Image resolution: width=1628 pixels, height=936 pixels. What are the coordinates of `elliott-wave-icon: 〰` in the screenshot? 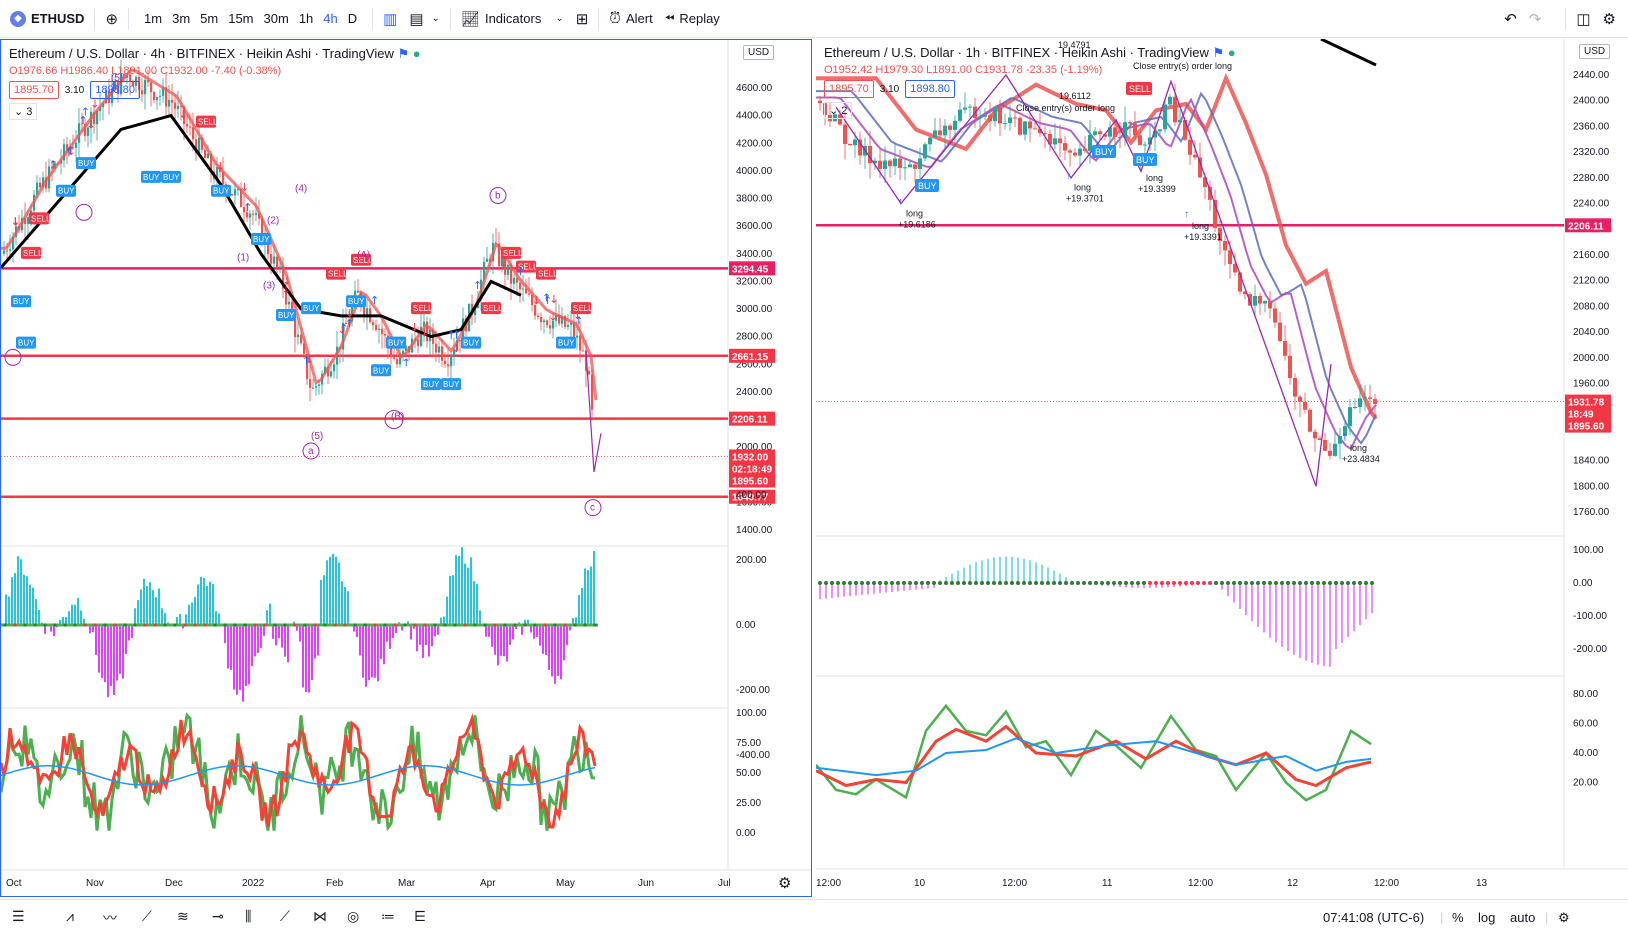 It's located at (110, 918).